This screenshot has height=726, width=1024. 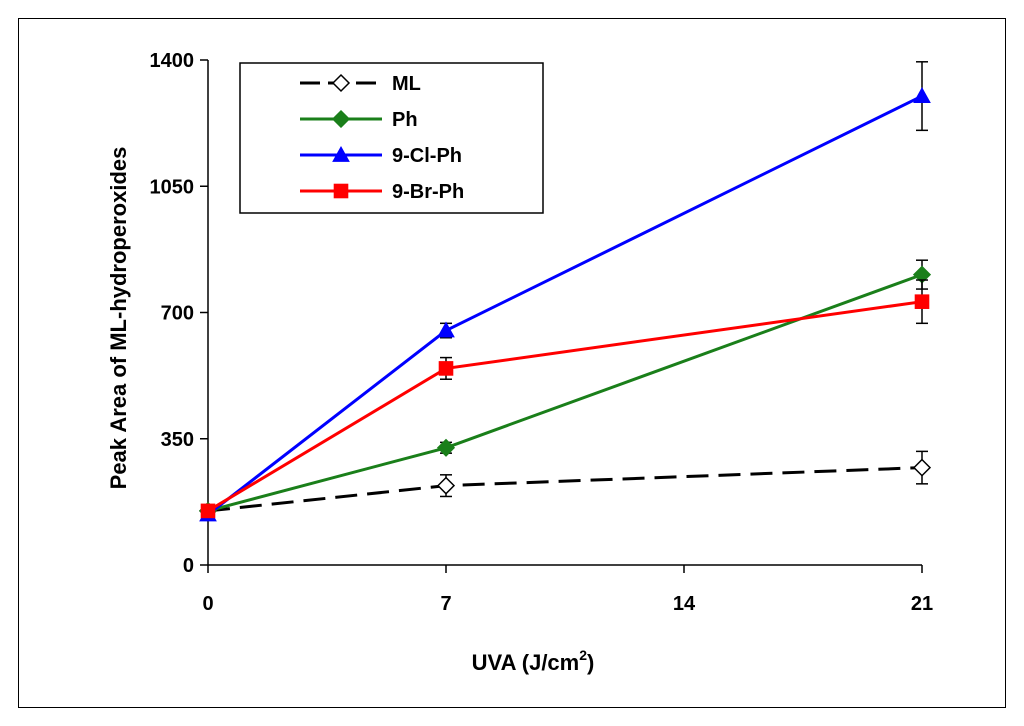 I want to click on y-tick-label: 350, so click(x=177, y=440).